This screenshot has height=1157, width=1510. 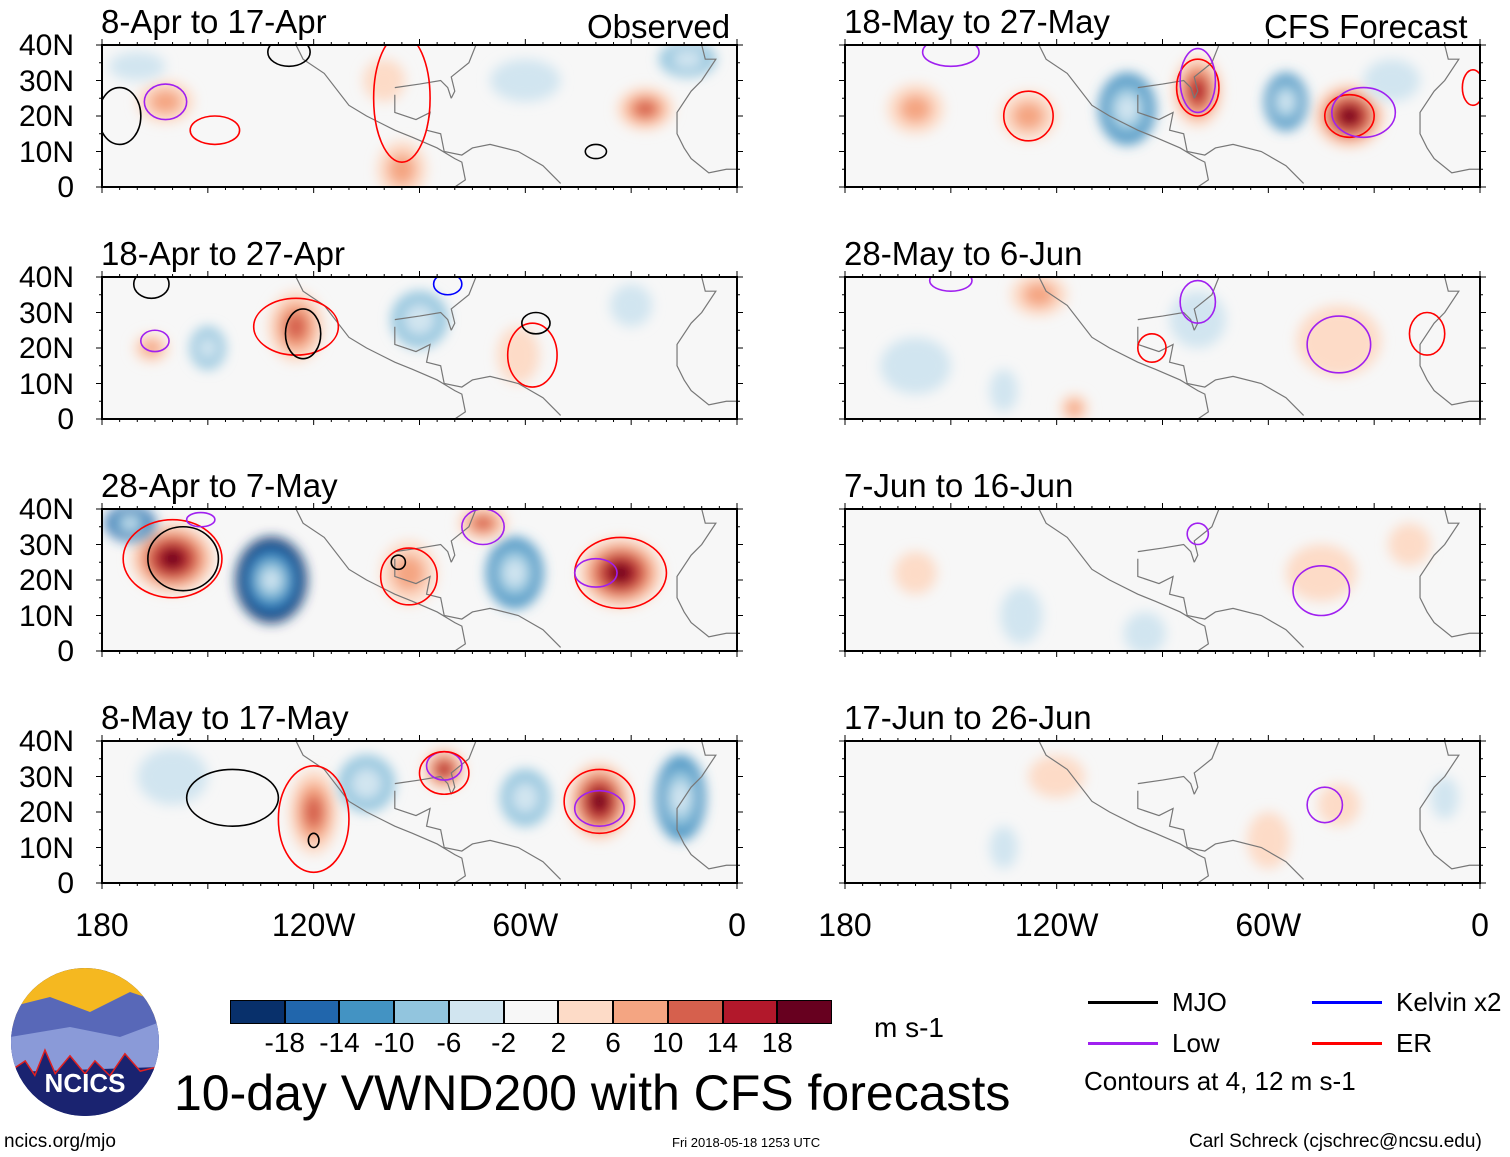 I want to click on forecast-label: CFS Forecast, so click(x=1366, y=26).